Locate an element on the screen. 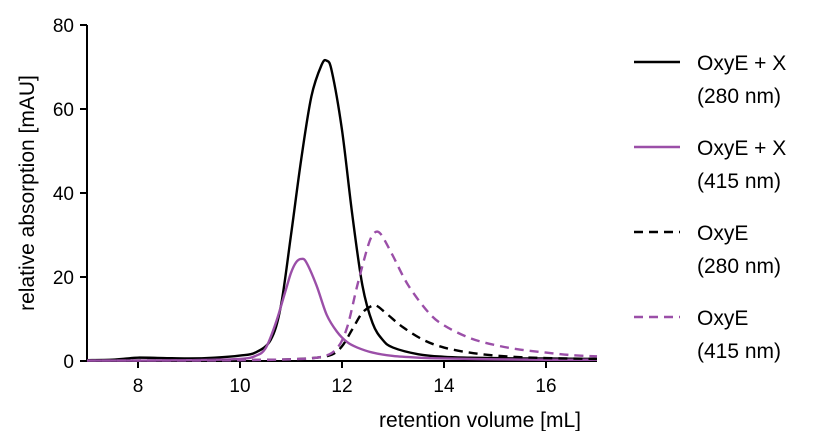 This screenshot has width=813, height=431. x-tick-label: 8 is located at coordinates (138, 386).